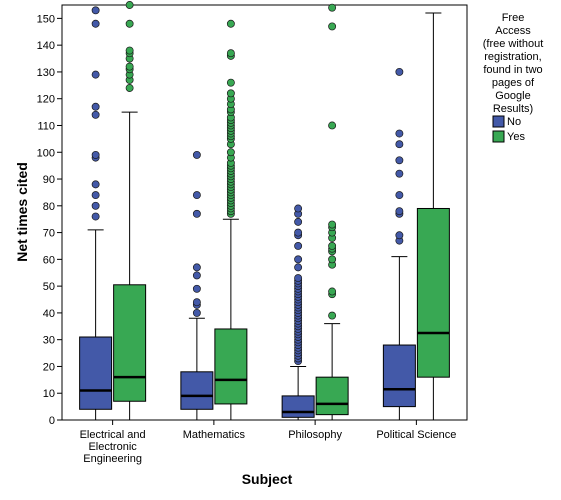 The image size is (561, 500). Describe the element at coordinates (513, 44) in the screenshot. I see `legend-title-line: (free without` at that location.